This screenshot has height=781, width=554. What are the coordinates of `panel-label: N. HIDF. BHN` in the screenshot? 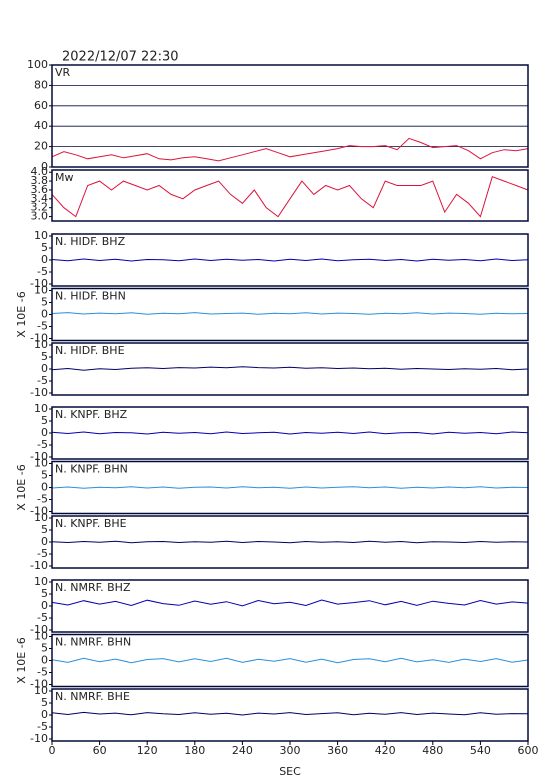 It's located at (90, 296).